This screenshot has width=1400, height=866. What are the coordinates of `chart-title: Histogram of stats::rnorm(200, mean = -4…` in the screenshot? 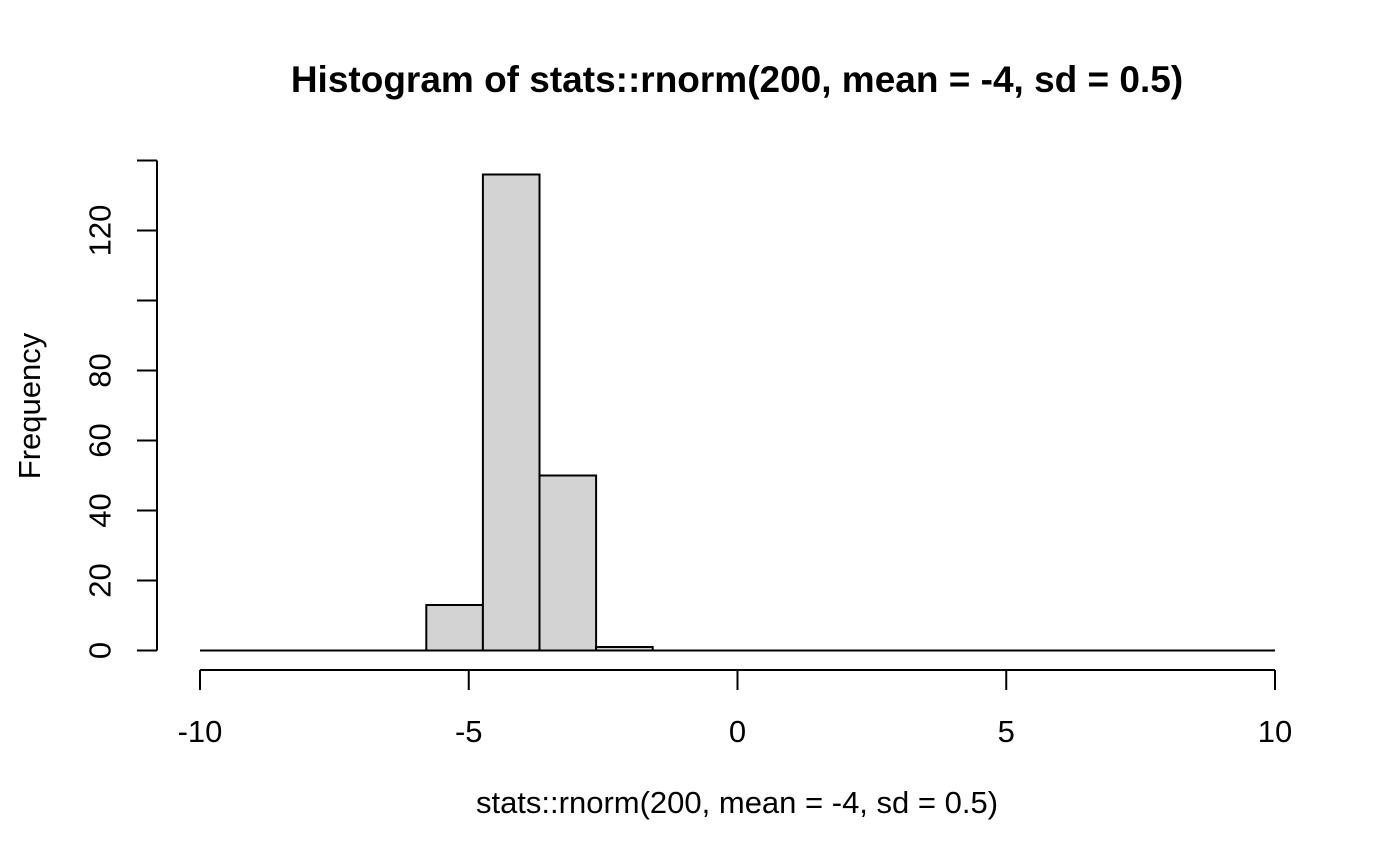 It's located at (737, 79).